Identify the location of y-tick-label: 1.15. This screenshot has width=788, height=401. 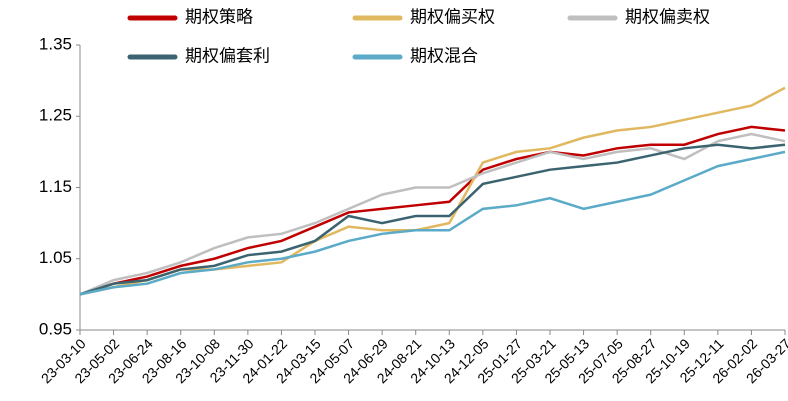
(55, 186).